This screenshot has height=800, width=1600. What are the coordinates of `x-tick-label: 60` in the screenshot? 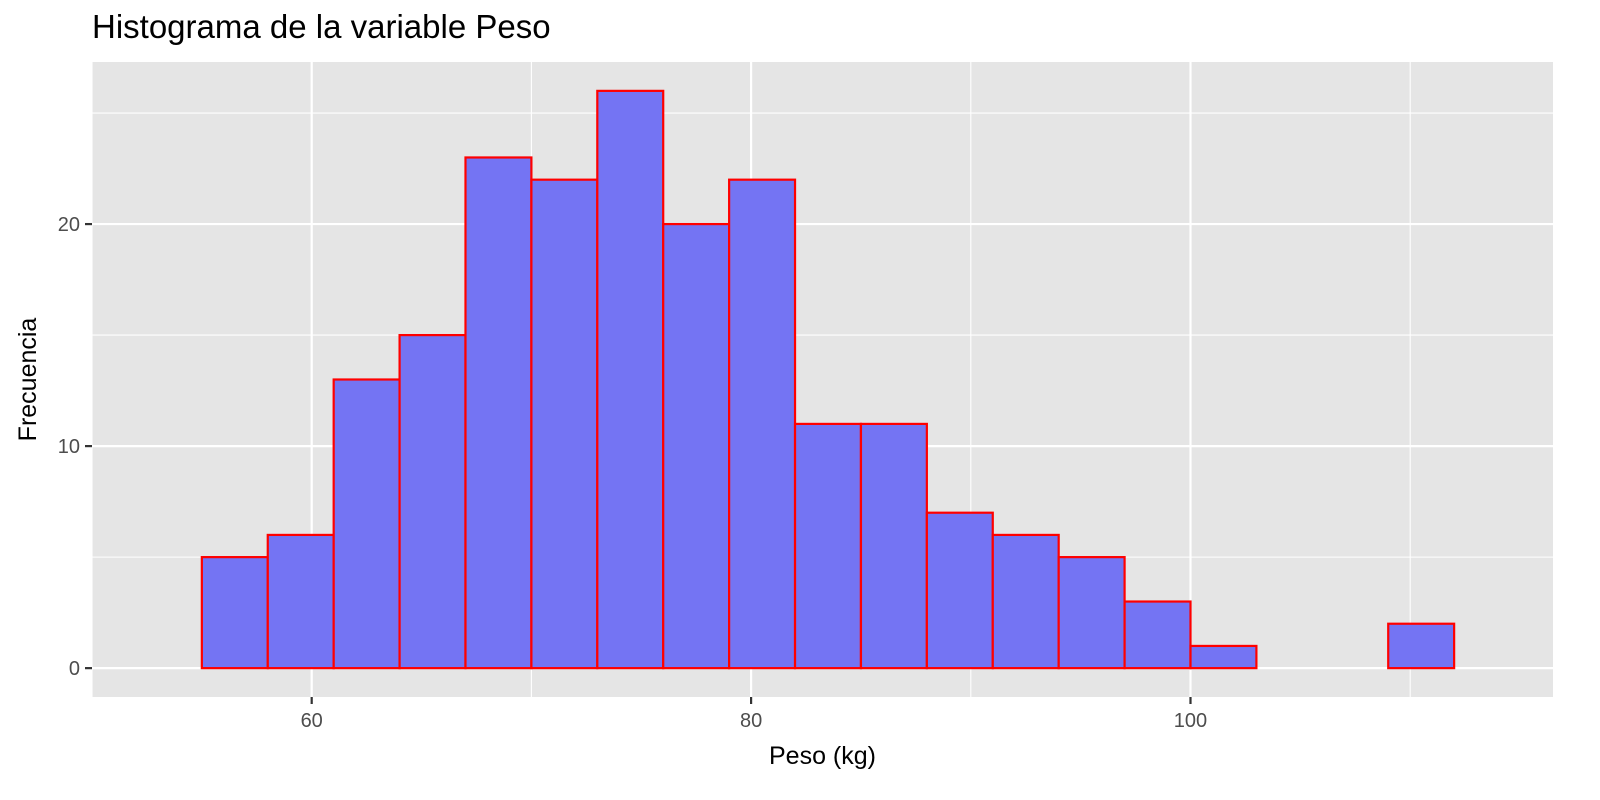 It's located at (312, 721).